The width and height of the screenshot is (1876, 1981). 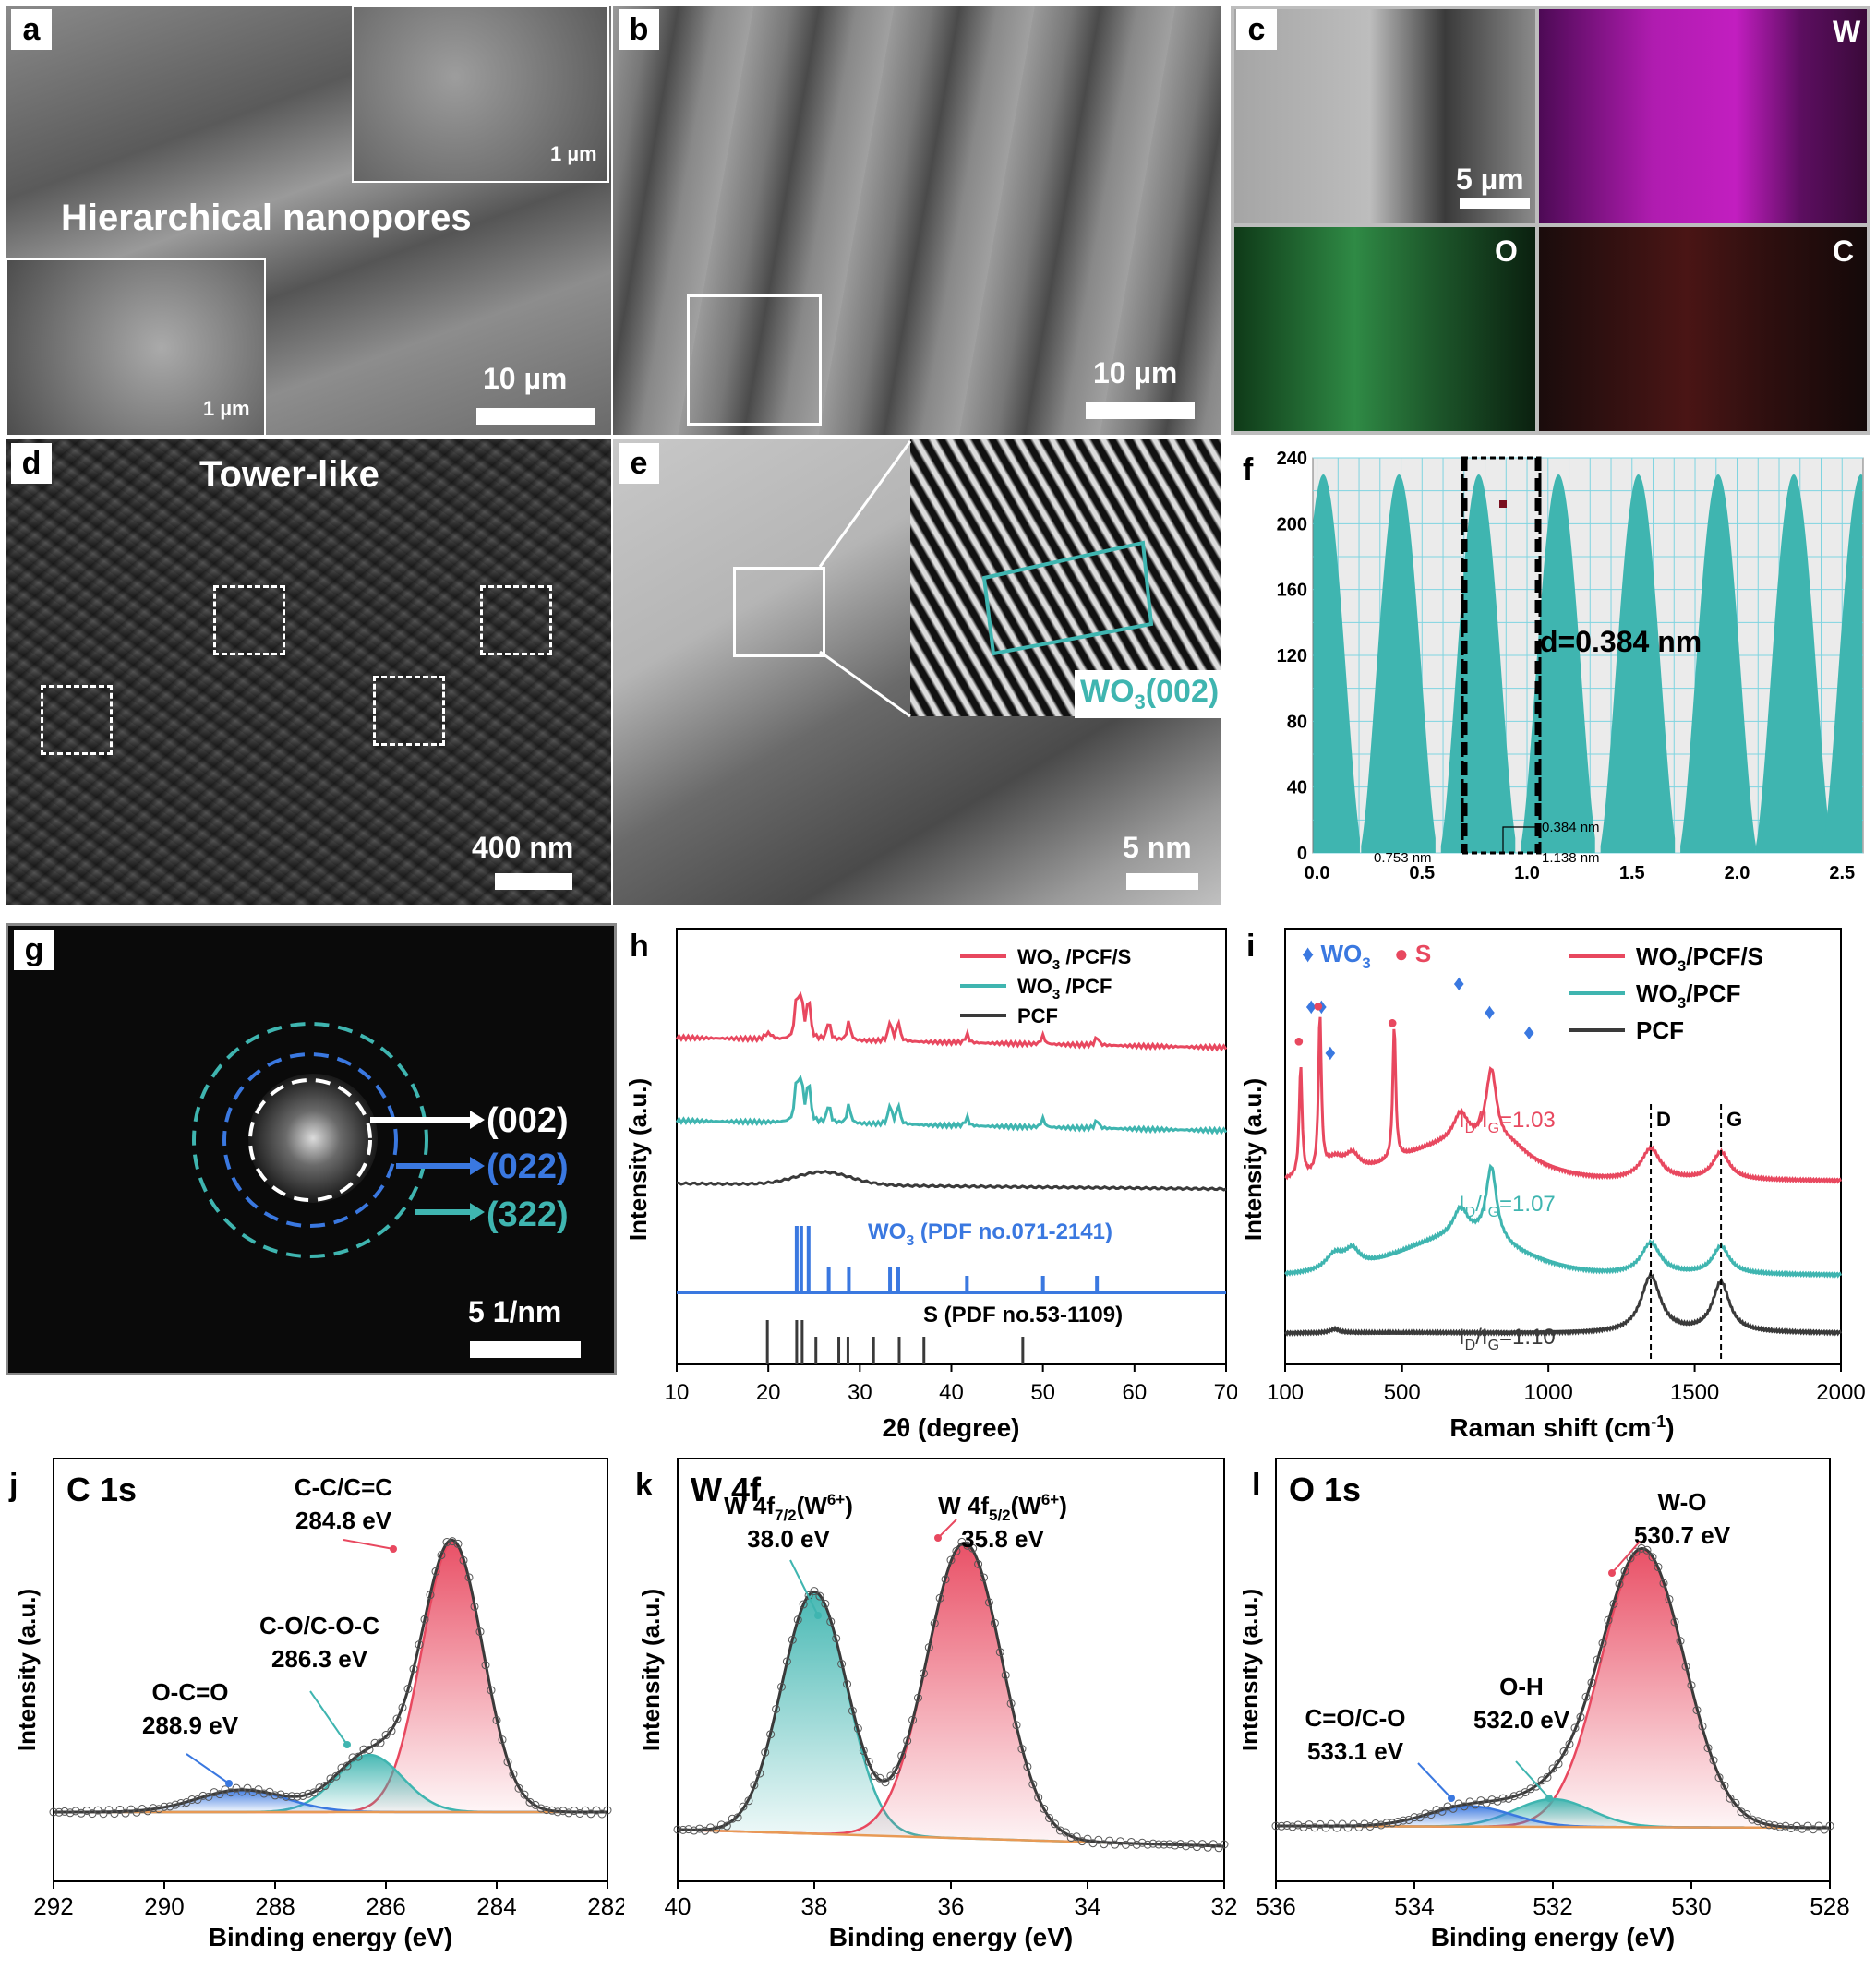 I want to click on panel-f-peaks, so click(x=1588, y=663).